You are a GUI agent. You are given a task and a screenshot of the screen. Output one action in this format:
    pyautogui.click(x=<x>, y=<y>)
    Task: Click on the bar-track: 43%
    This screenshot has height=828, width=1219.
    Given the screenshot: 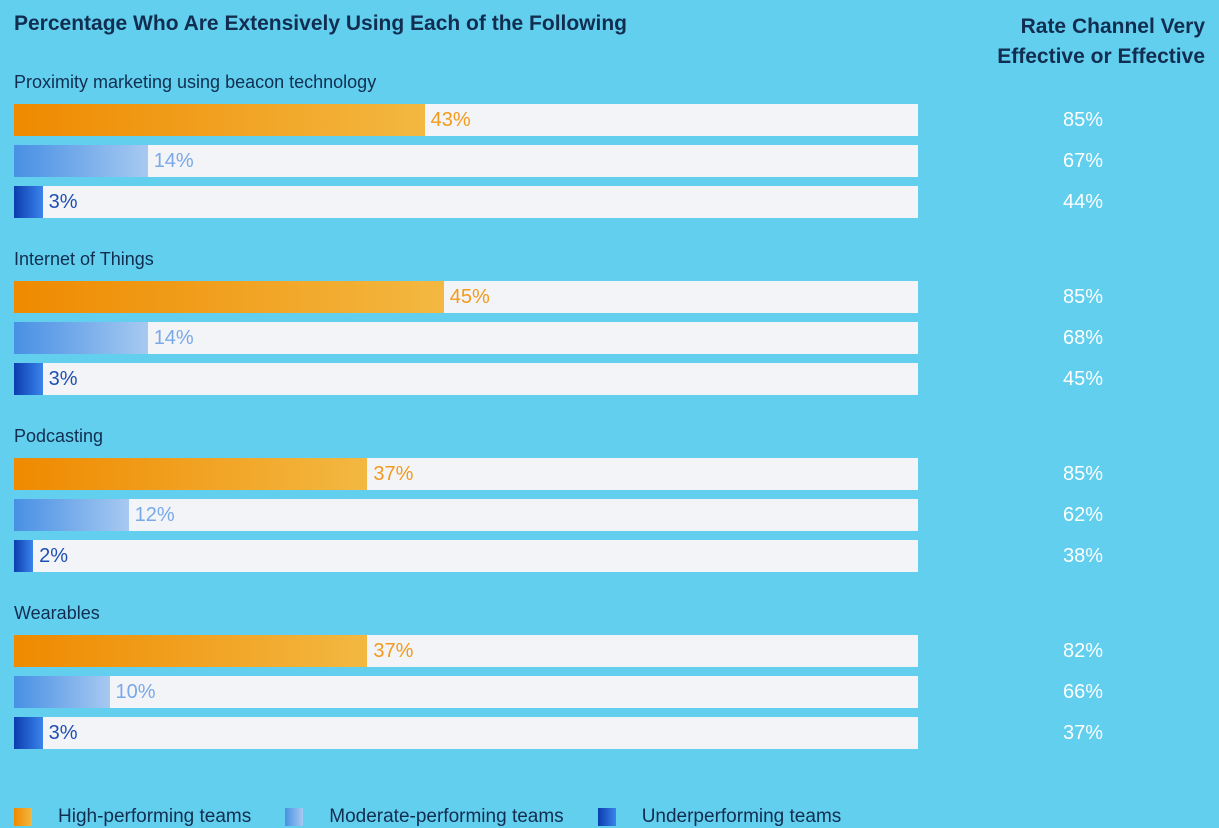 What is the action you would take?
    pyautogui.click(x=466, y=120)
    